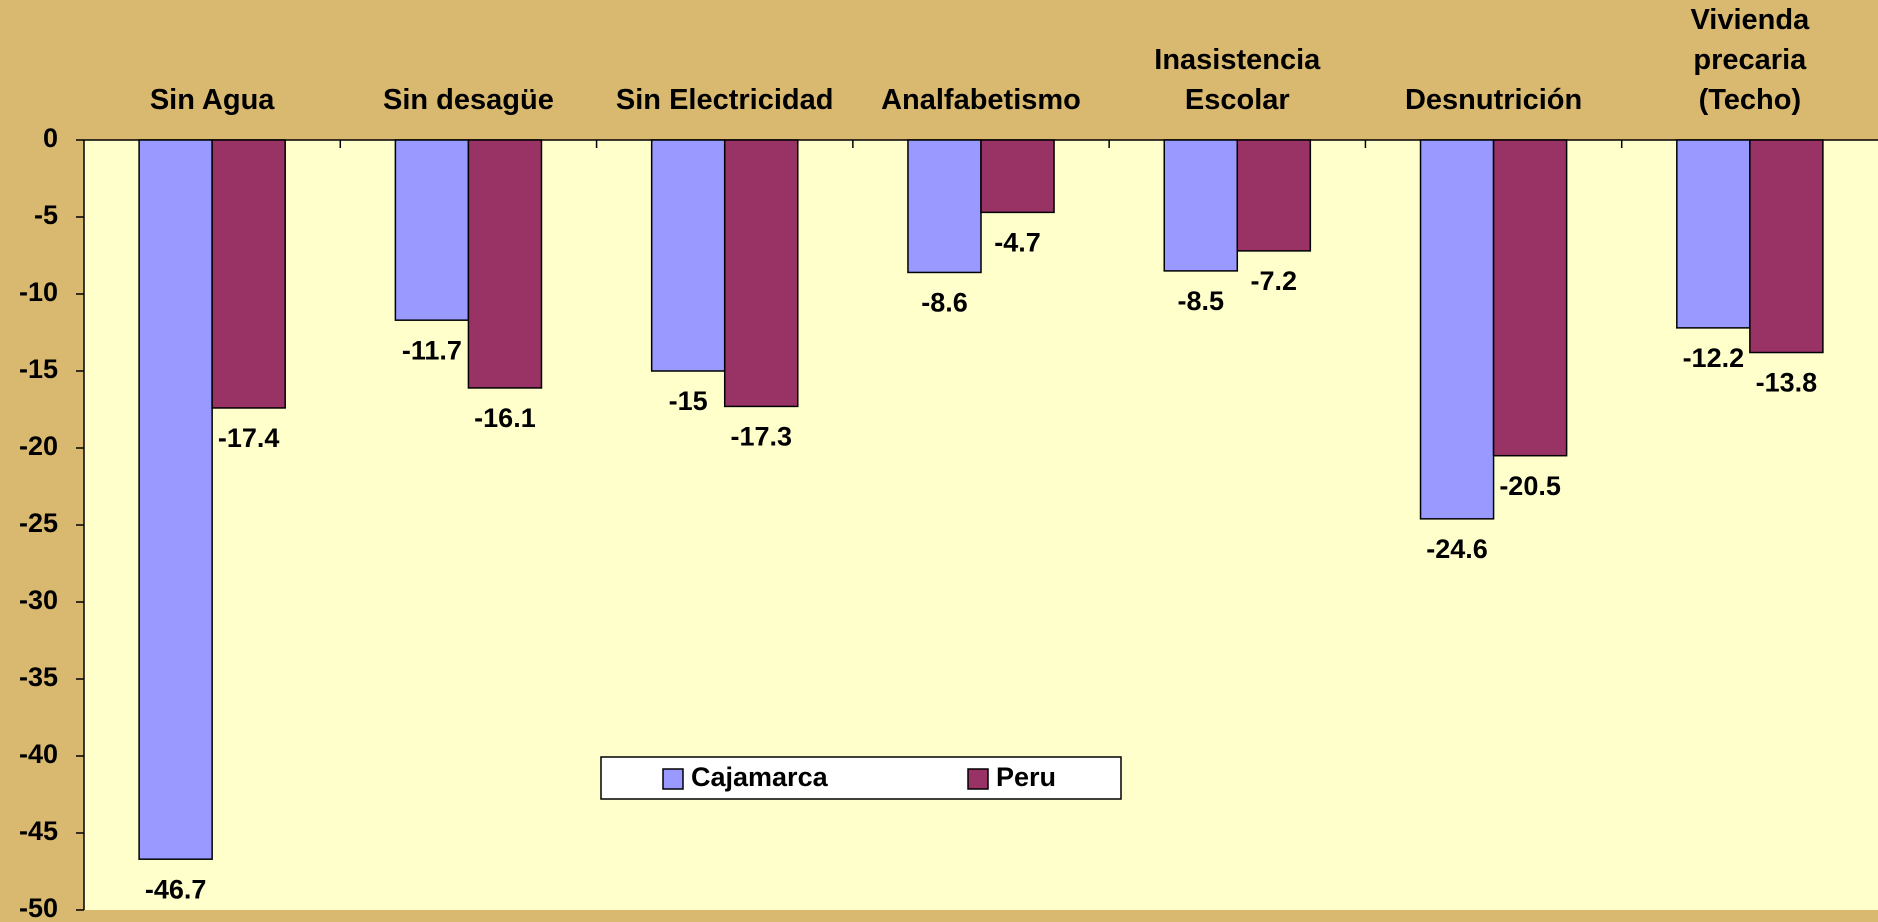 The height and width of the screenshot is (922, 1878). Describe the element at coordinates (38, 677) in the screenshot. I see `y-tick-label: -35` at that location.